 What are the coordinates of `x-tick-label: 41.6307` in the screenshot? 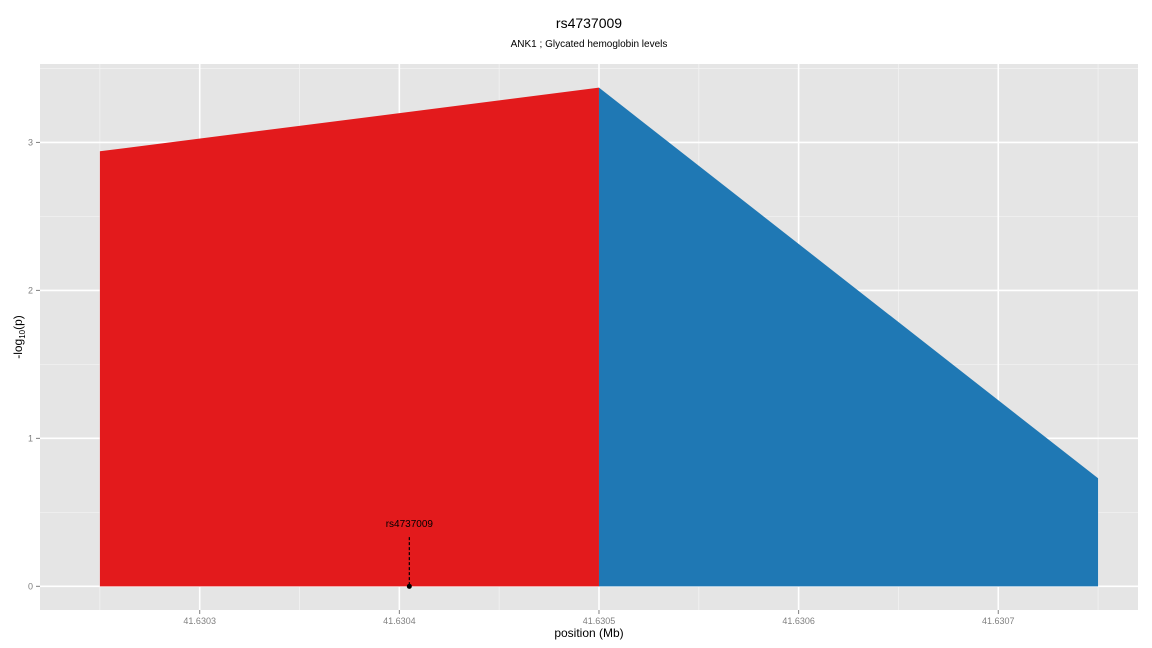 It's located at (998, 621).